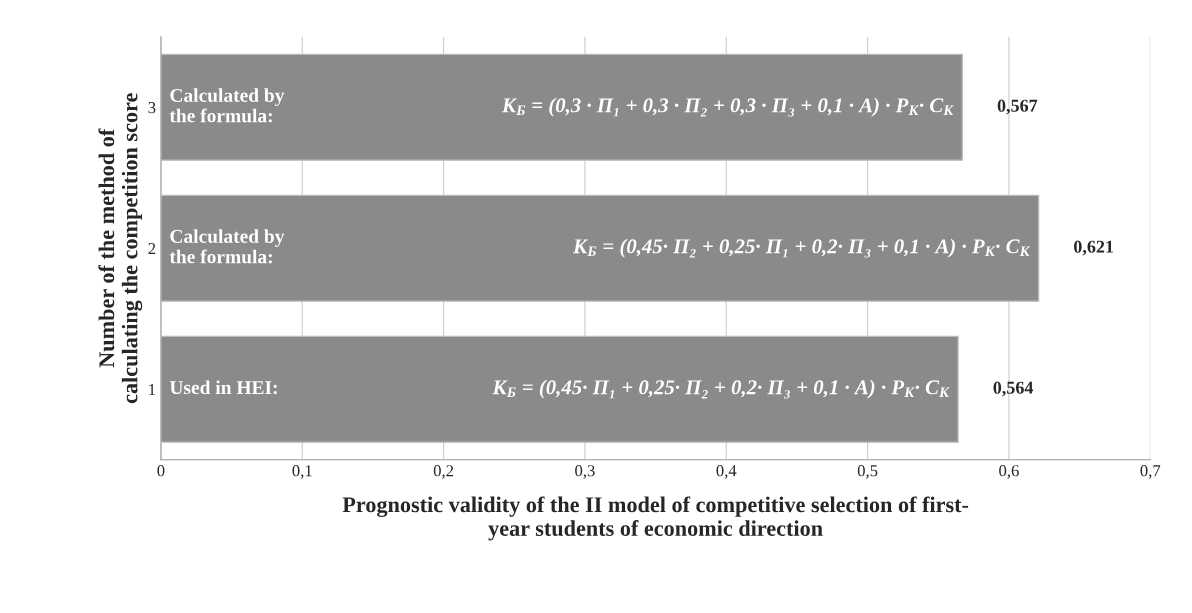 The image size is (1192, 613). What do you see at coordinates (161, 471) in the screenshot?
I see `x-tick-label: 0` at bounding box center [161, 471].